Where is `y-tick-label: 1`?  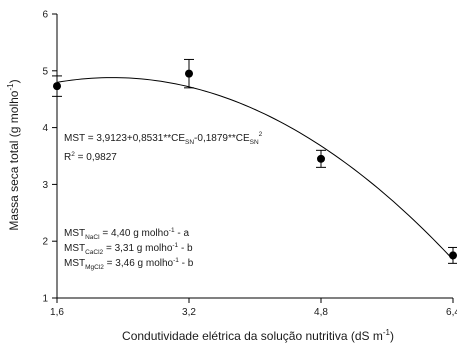 y-tick-label: 1 is located at coordinates (45, 299).